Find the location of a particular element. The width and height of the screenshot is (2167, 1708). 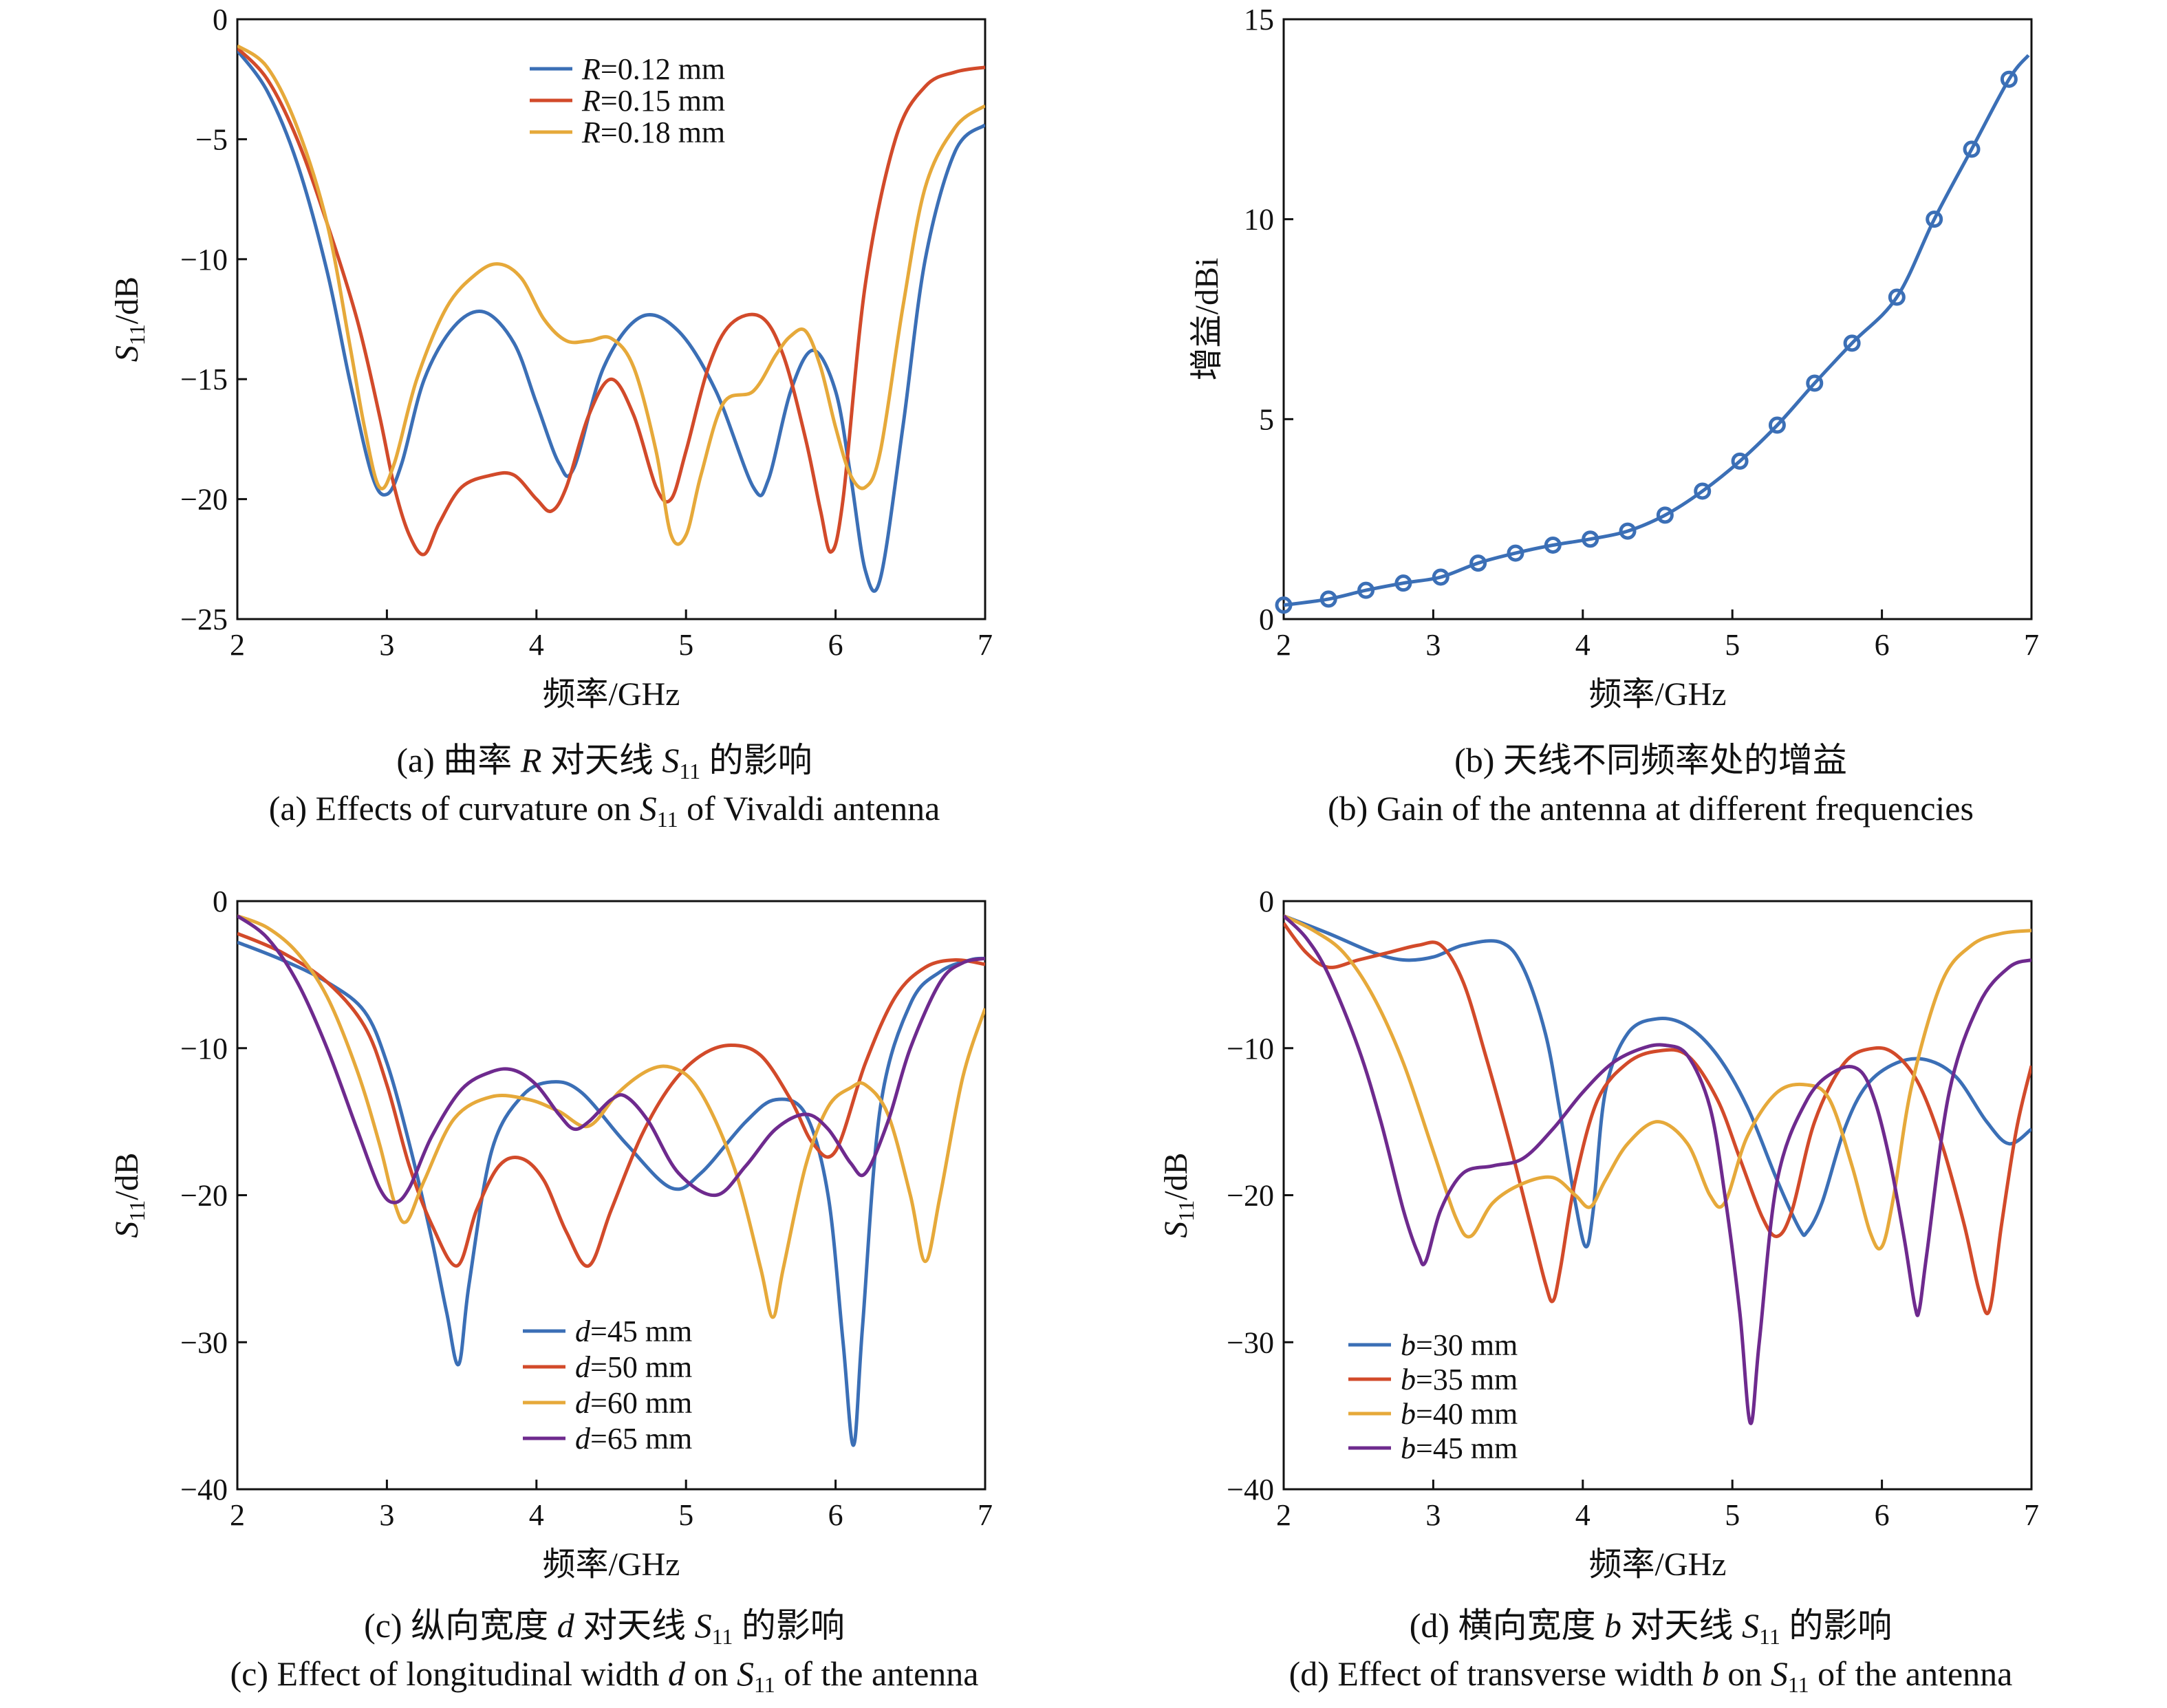

y-tick-label: 10 is located at coordinates (1259, 220).